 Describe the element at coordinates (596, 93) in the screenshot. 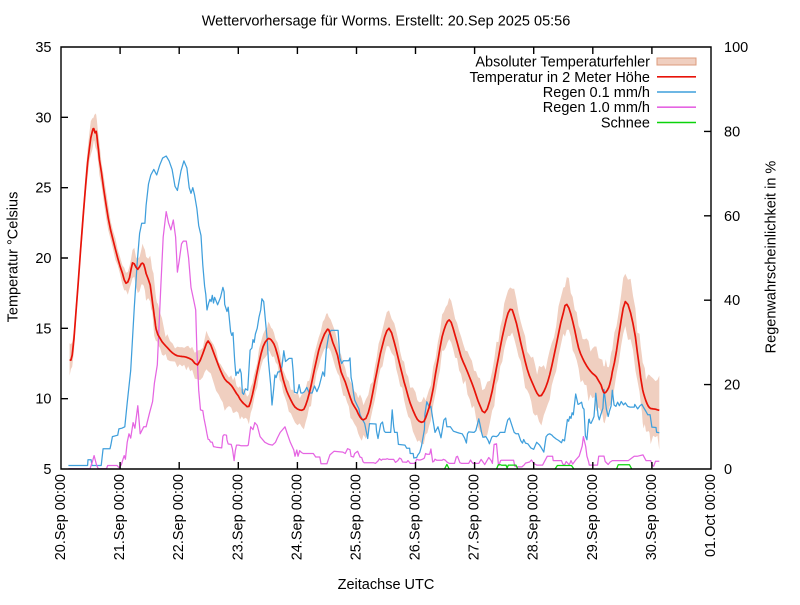

I see `svg-text: Regen 0.1 mm/h` at that location.